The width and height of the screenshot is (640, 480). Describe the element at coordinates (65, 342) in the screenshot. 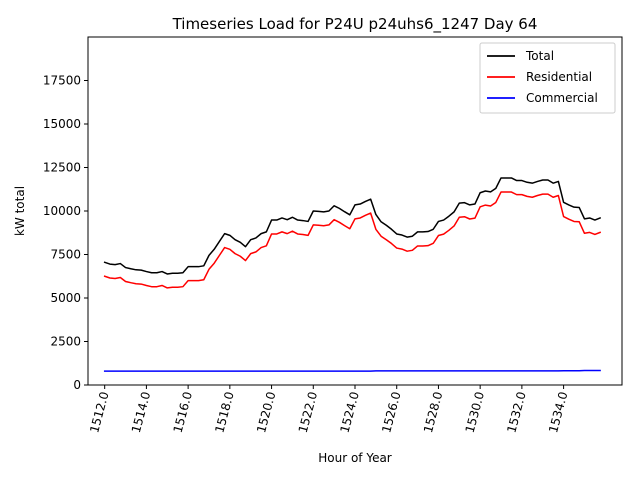

I see `y-tick-label: 2500` at that location.